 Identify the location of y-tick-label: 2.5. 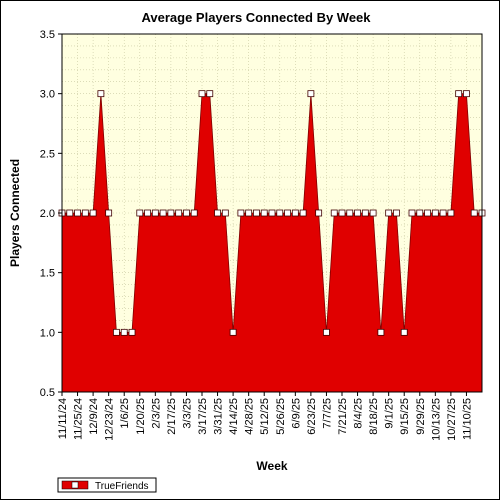
(47, 154).